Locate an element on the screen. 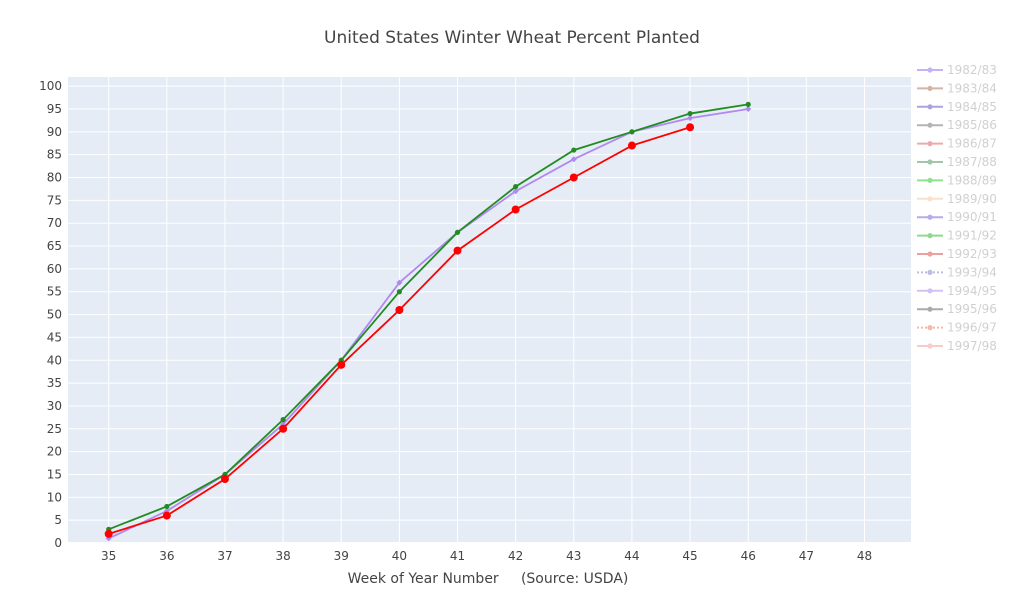 The image size is (1024, 607). y-tick-label: 75 is located at coordinates (54, 200).